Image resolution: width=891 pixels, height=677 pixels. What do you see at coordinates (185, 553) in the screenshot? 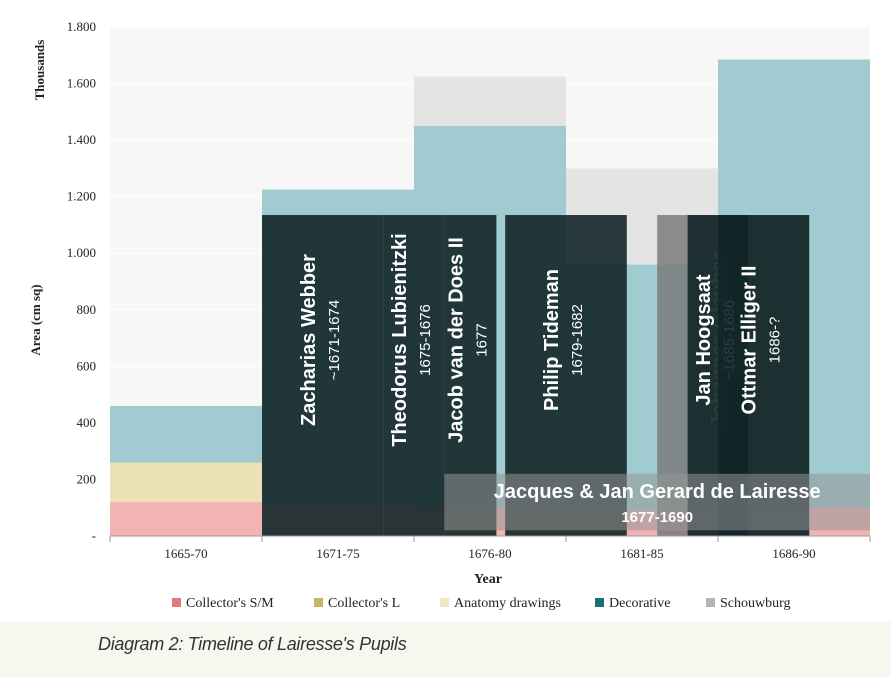
I see `x-tick-label: 1665-70` at bounding box center [185, 553].